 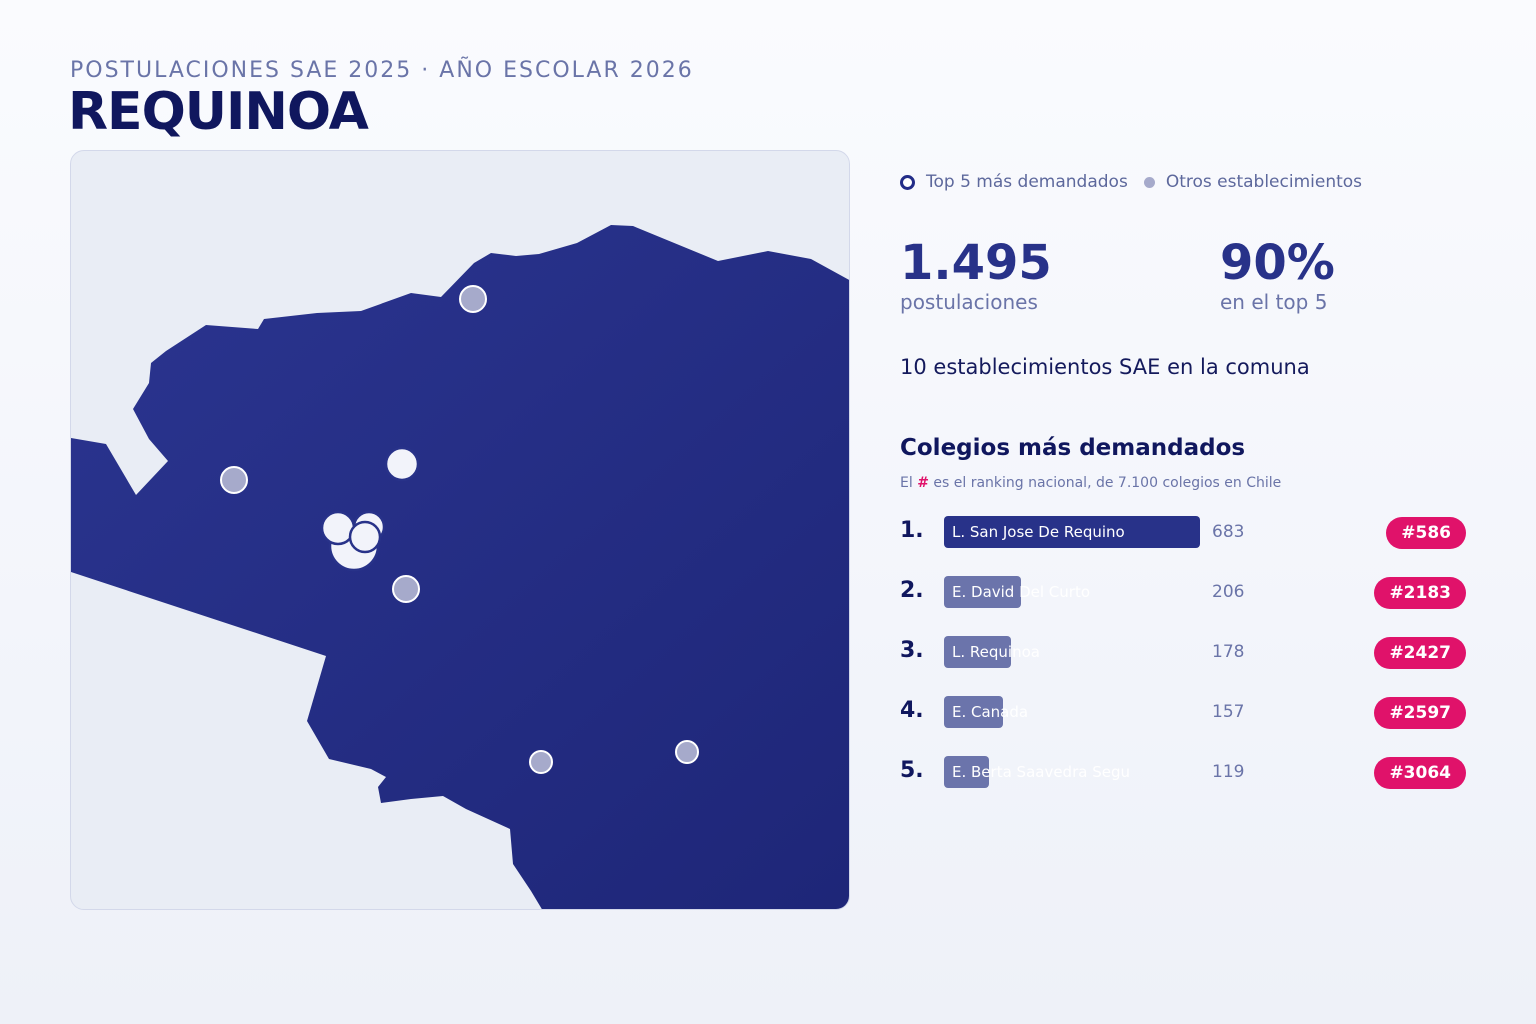 I want to click on applications-count: 119, so click(x=1228, y=772).